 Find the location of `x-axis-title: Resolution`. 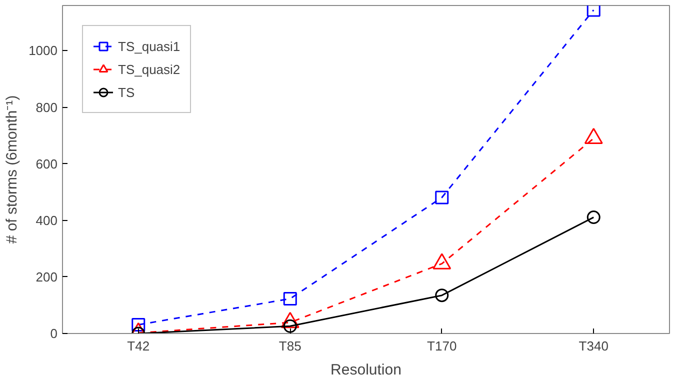

x-axis-title: Resolution is located at coordinates (366, 370).